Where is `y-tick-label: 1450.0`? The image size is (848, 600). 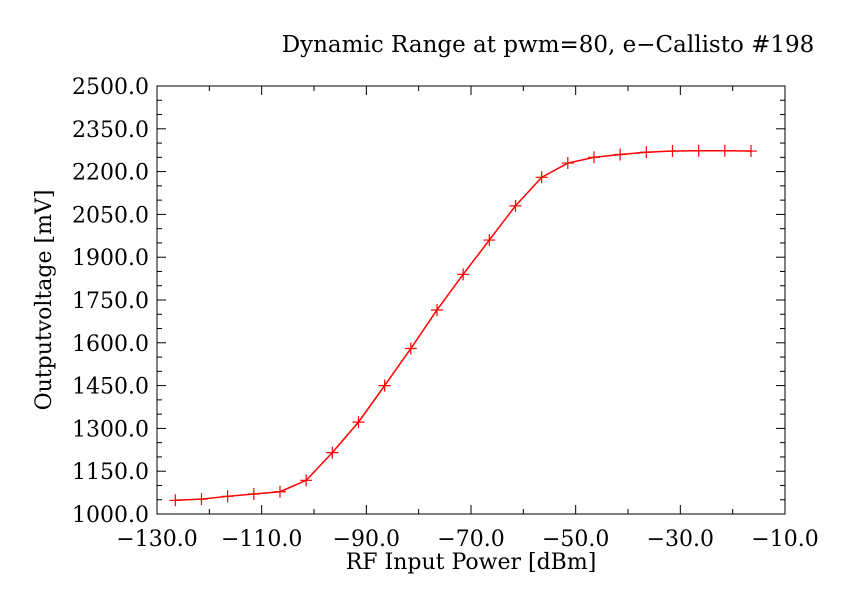
y-tick-label: 1450.0 is located at coordinates (110, 387).